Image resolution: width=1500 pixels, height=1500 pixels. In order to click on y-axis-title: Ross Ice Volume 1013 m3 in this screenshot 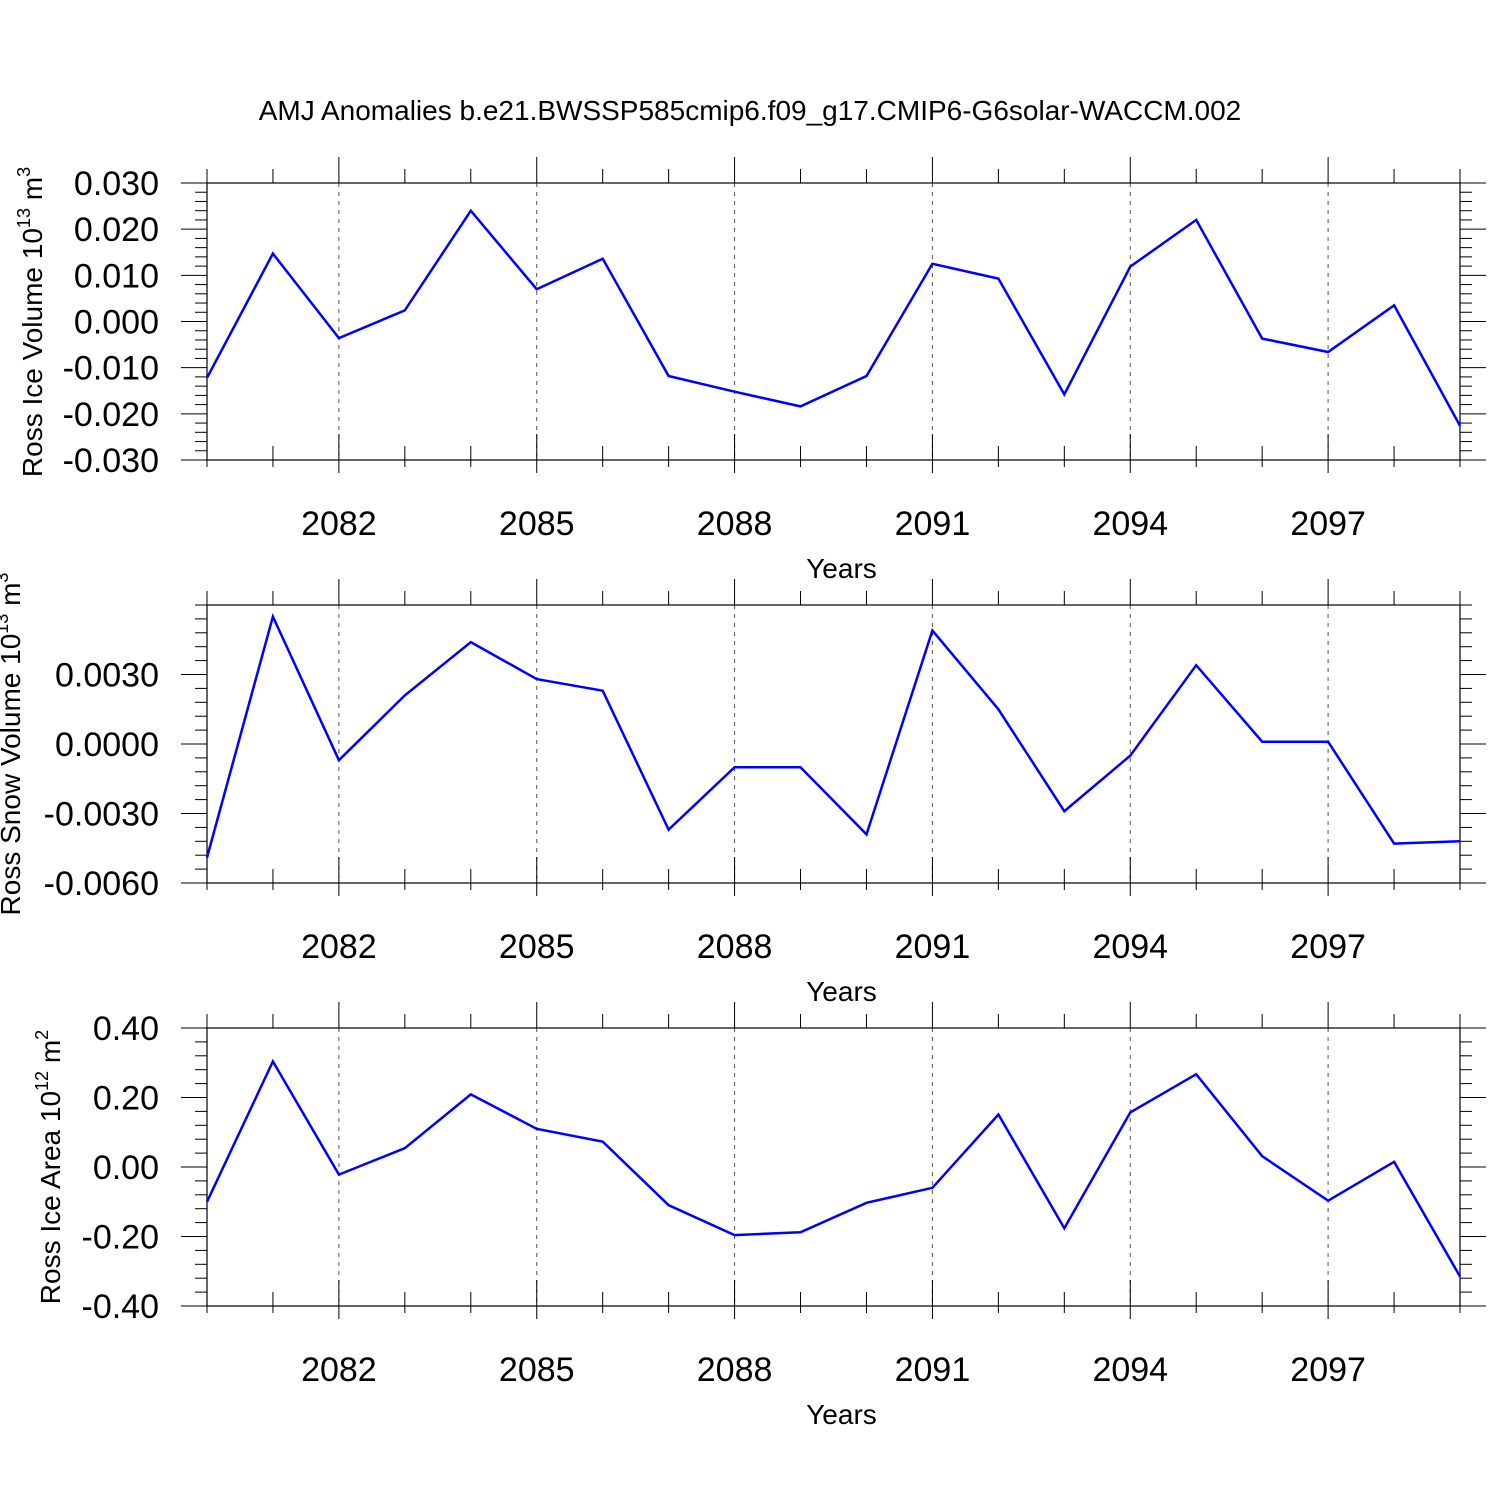, I will do `click(31, 322)`.